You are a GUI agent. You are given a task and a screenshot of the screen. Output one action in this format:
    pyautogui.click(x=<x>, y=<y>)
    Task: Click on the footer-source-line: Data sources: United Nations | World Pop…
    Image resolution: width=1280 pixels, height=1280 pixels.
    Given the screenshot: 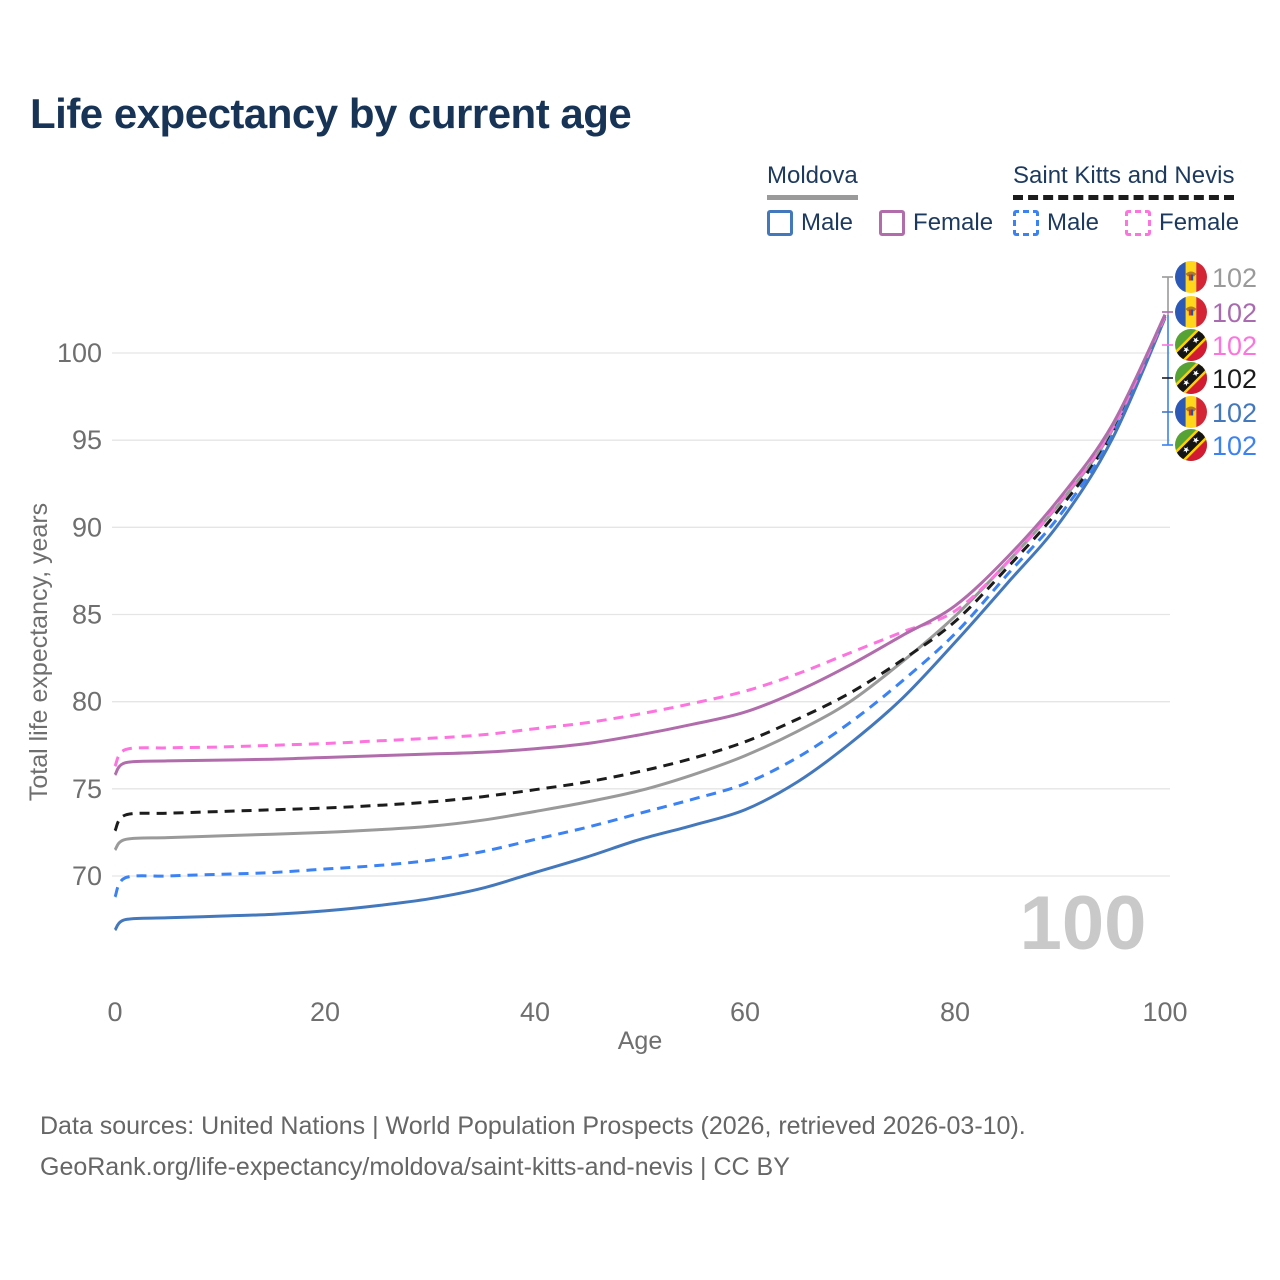 What is the action you would take?
    pyautogui.click(x=533, y=1126)
    